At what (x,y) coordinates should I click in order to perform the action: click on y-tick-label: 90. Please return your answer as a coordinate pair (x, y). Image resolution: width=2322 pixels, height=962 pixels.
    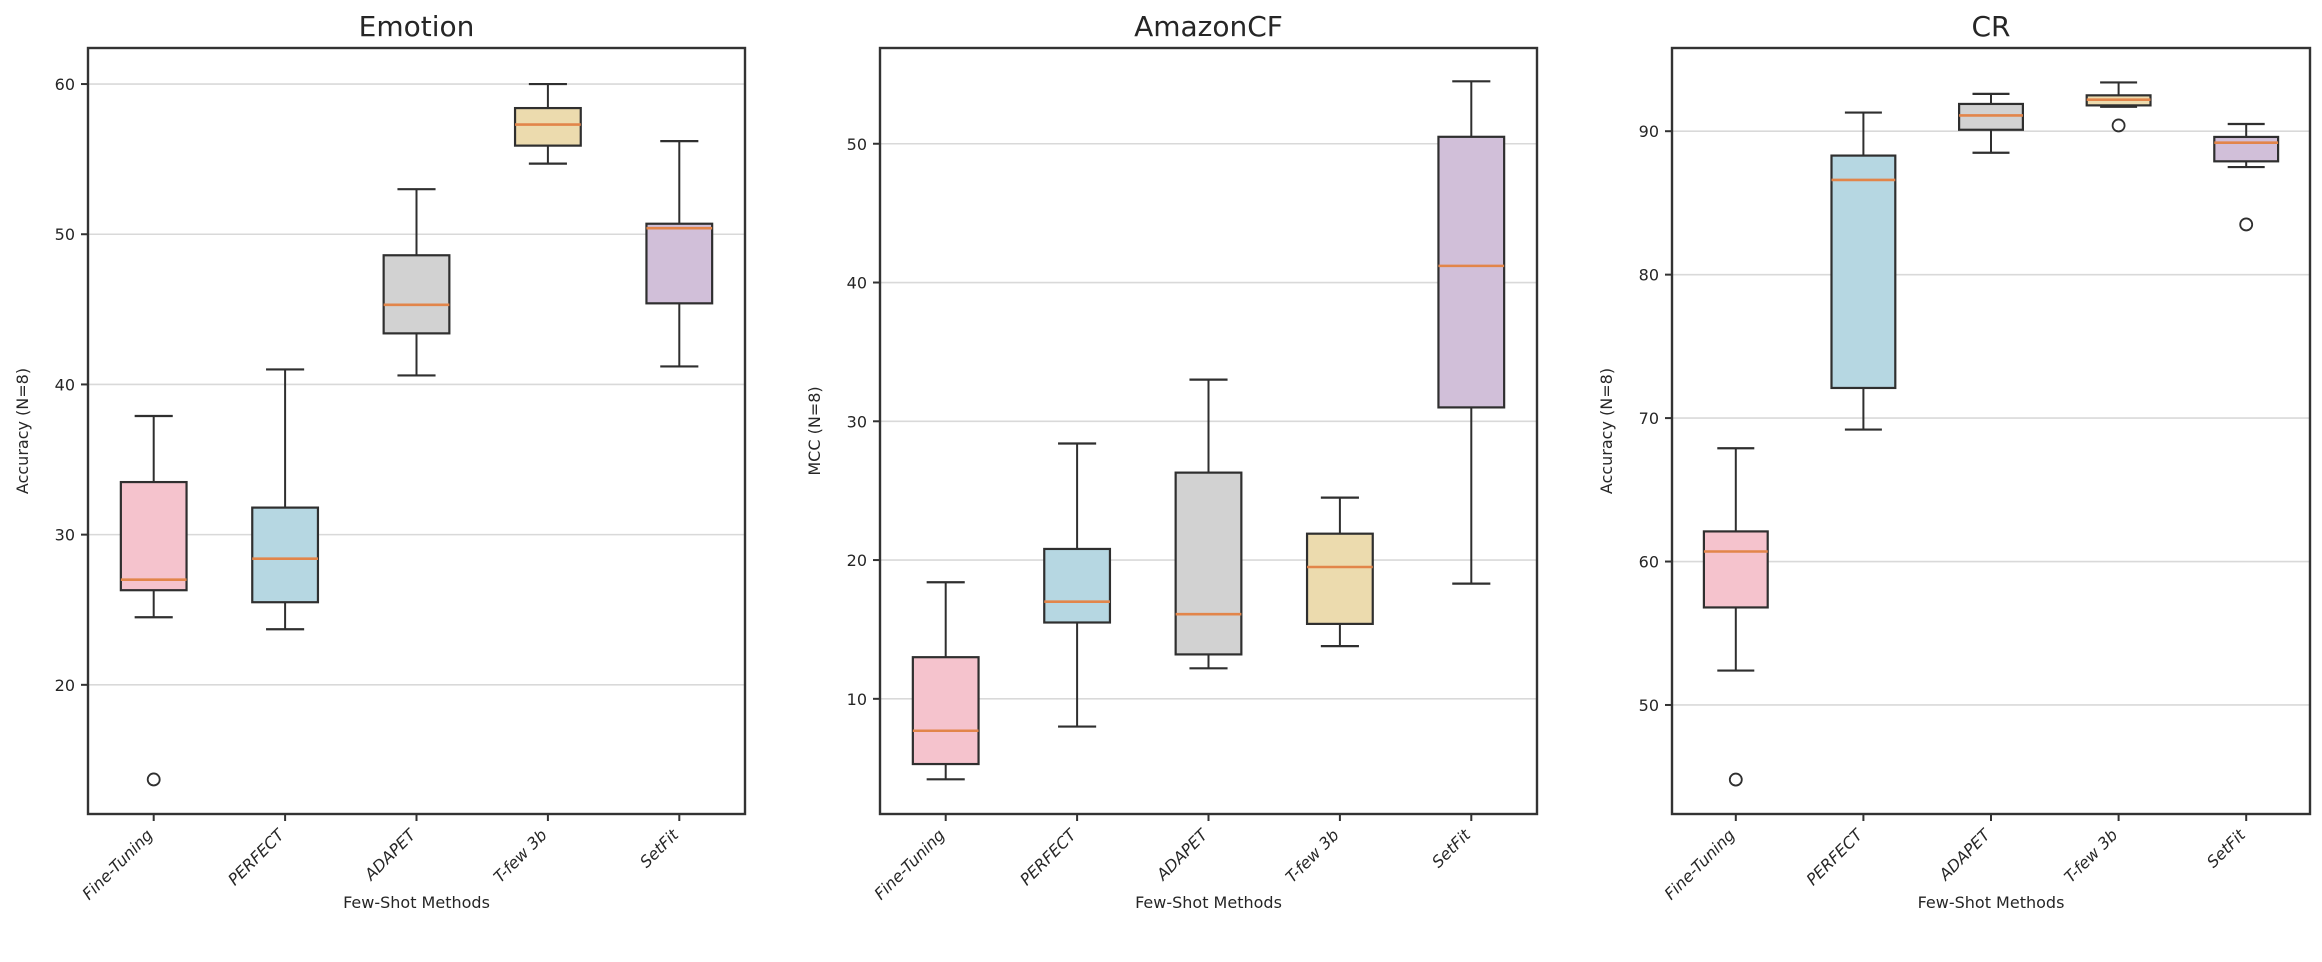
    Looking at the image, I should click on (1649, 131).